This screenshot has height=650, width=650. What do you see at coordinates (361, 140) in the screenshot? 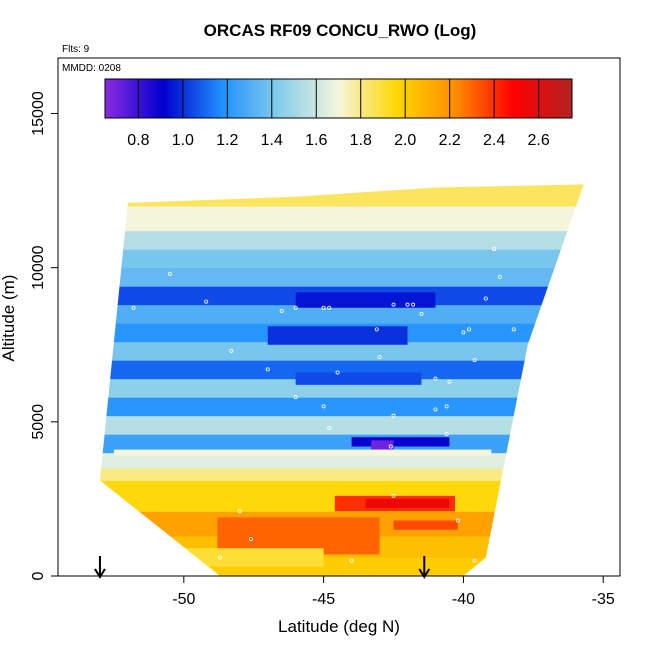
I see `colorbar-tick-label: 1.8` at bounding box center [361, 140].